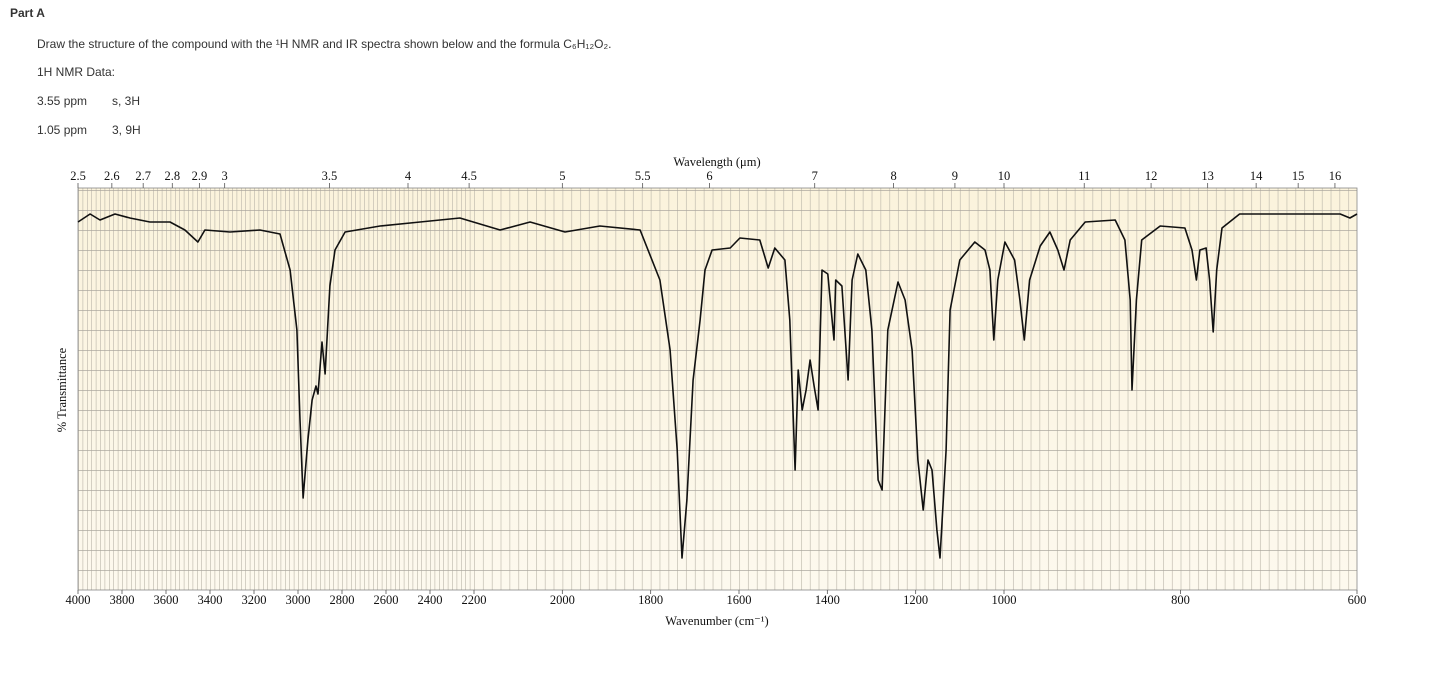  What do you see at coordinates (1335, 176) in the screenshot?
I see `x2-tick-label: 16` at bounding box center [1335, 176].